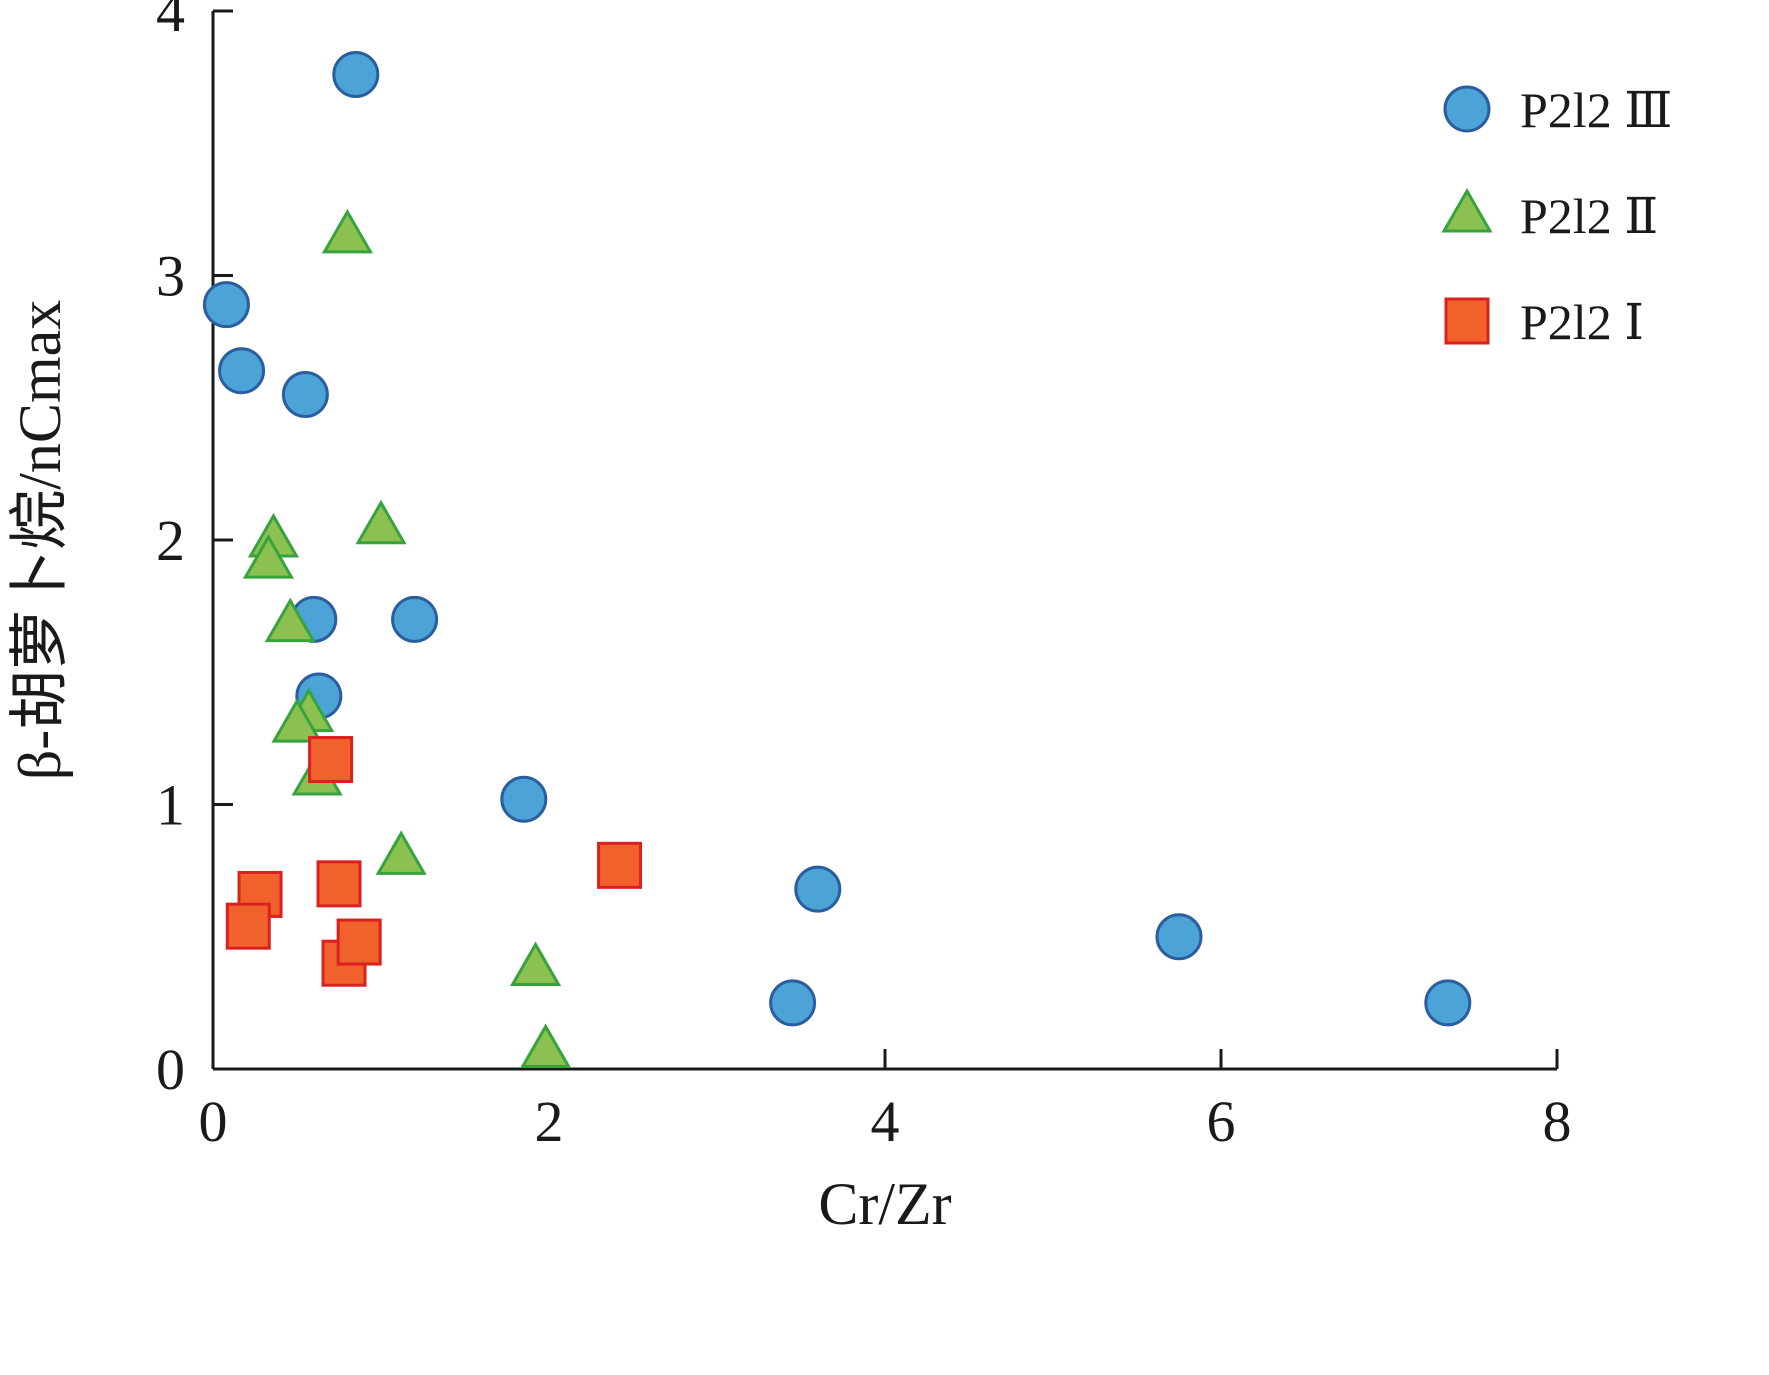  Describe the element at coordinates (170, 805) in the screenshot. I see `y-tick-label: 1` at that location.